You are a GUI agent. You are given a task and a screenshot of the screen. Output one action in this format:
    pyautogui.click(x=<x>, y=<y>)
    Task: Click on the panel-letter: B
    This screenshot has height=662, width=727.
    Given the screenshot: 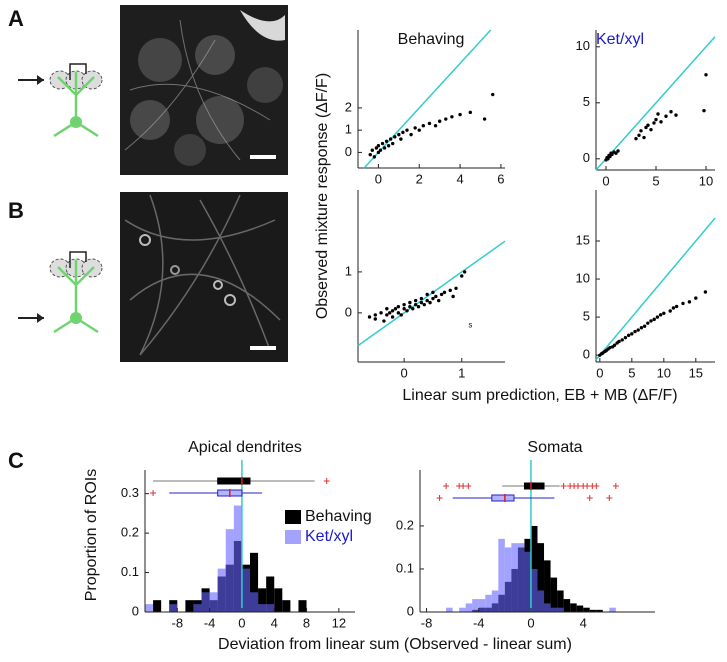 What is the action you would take?
    pyautogui.click(x=16, y=210)
    